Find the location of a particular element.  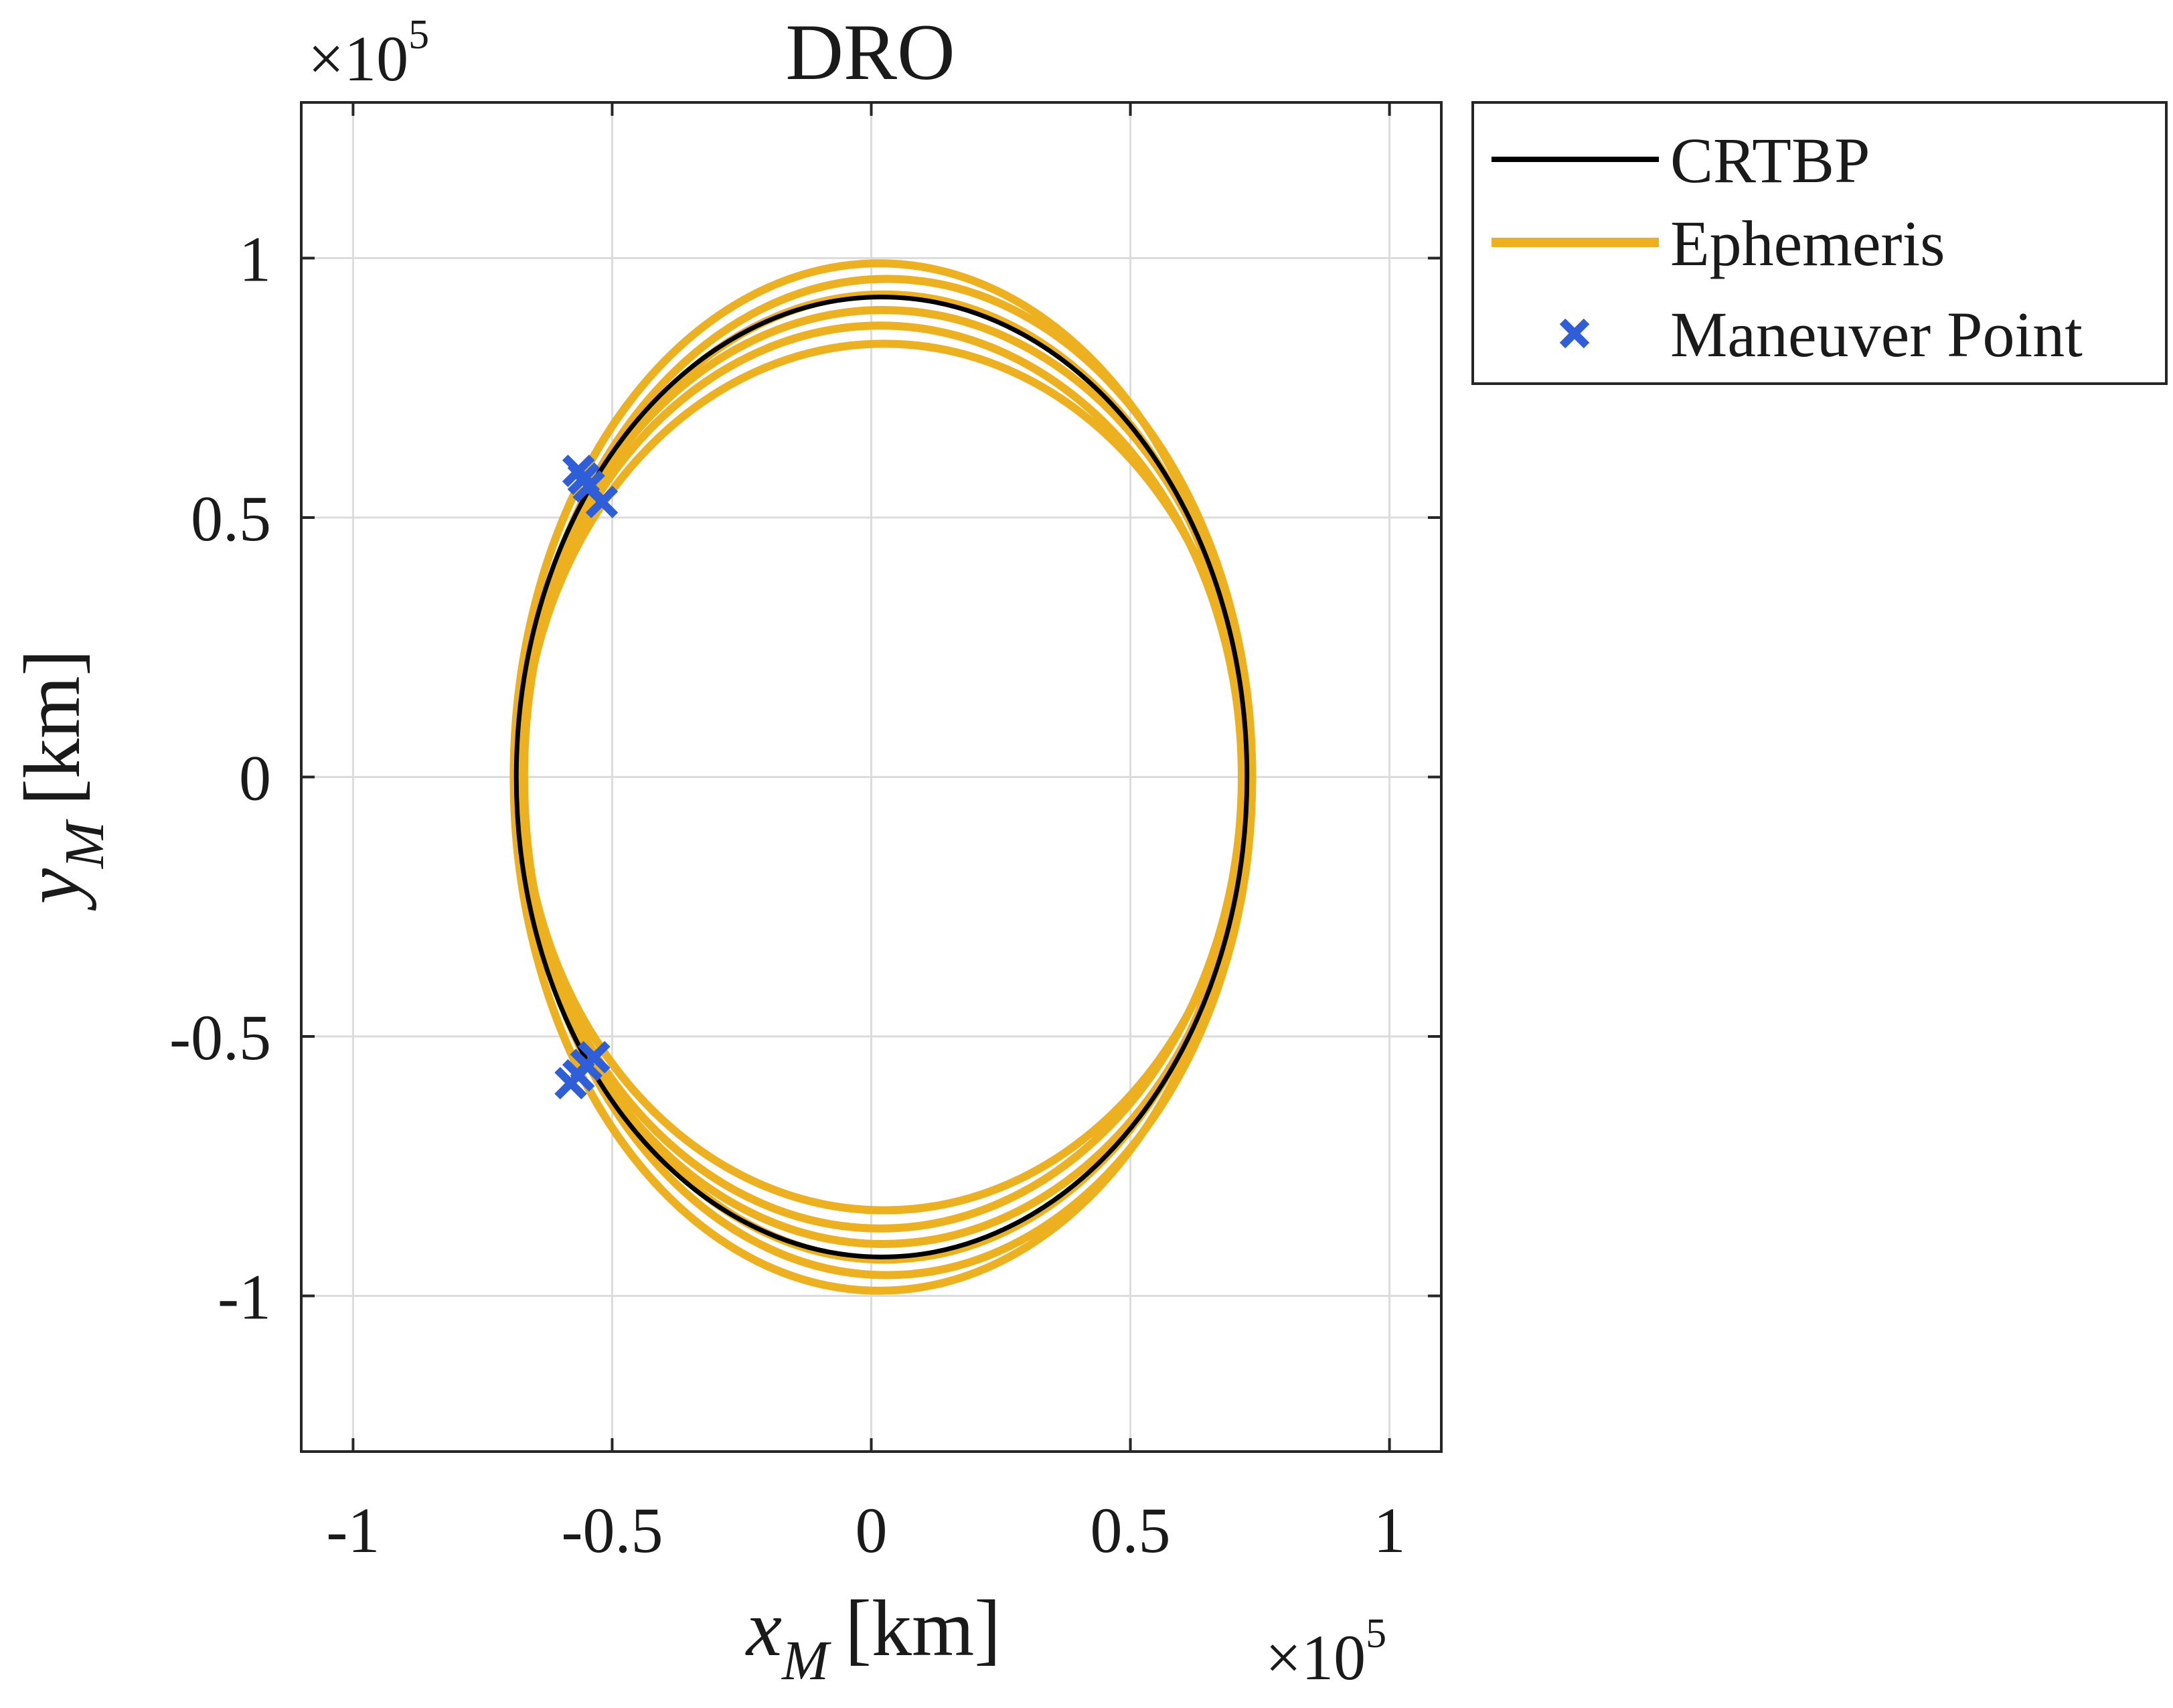

x-tick-label: -1 is located at coordinates (353, 1530).